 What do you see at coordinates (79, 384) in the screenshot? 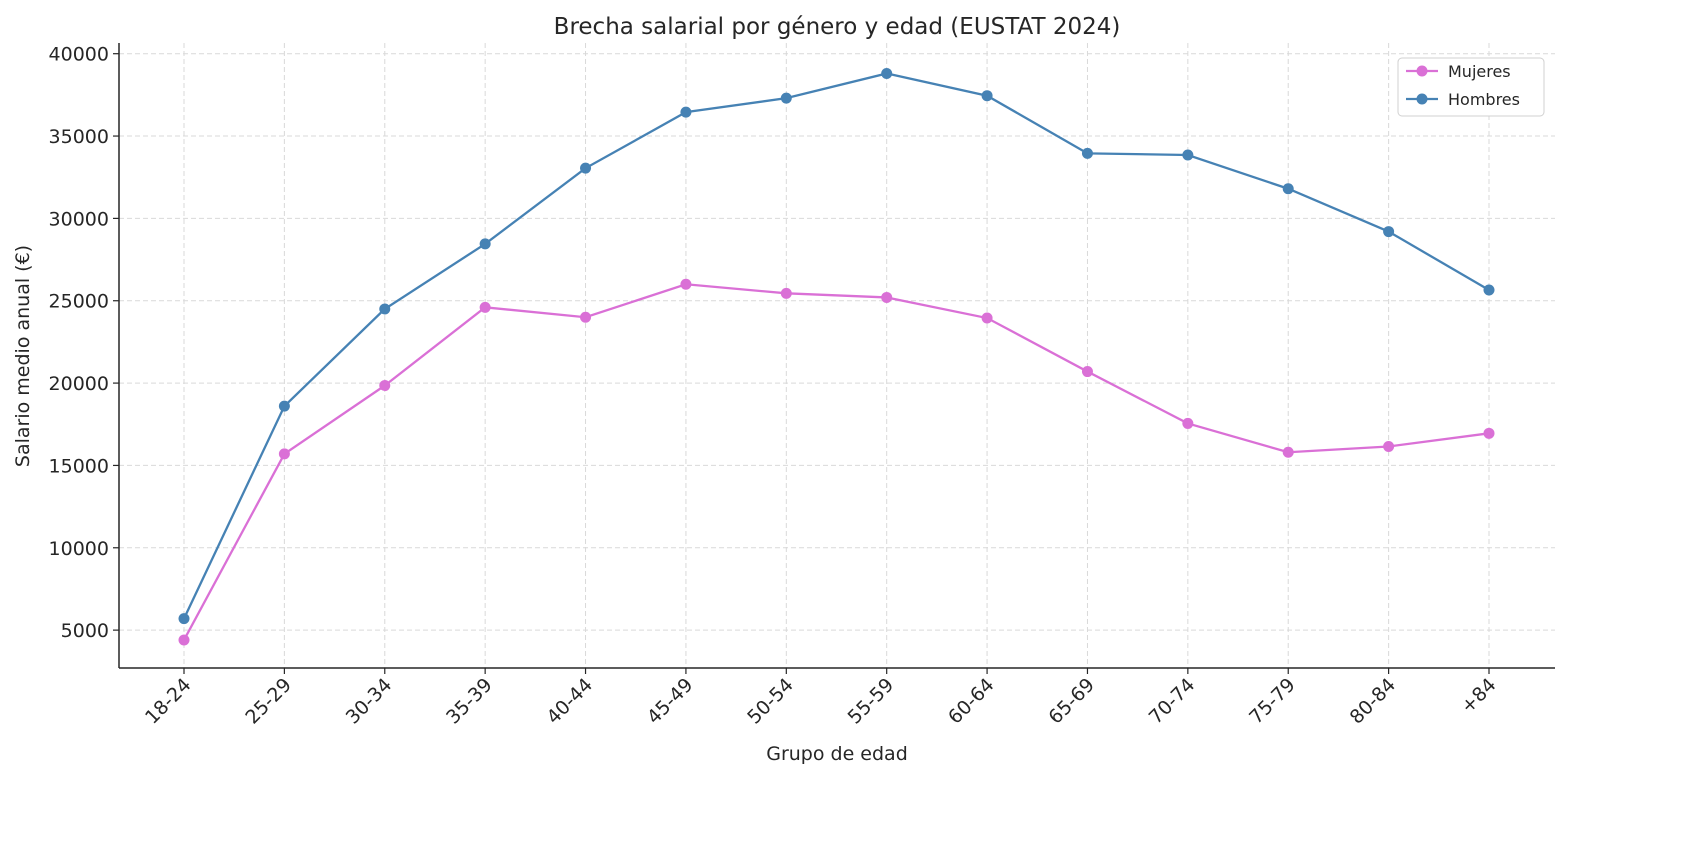
I see `y-tick-label: 20000` at bounding box center [79, 384].